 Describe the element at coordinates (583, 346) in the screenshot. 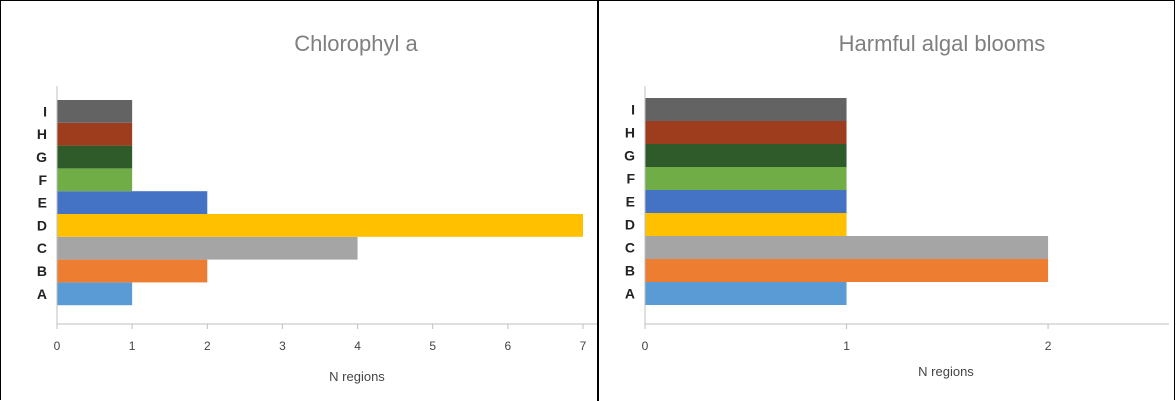

I see `x-tick-label-7: 7` at that location.